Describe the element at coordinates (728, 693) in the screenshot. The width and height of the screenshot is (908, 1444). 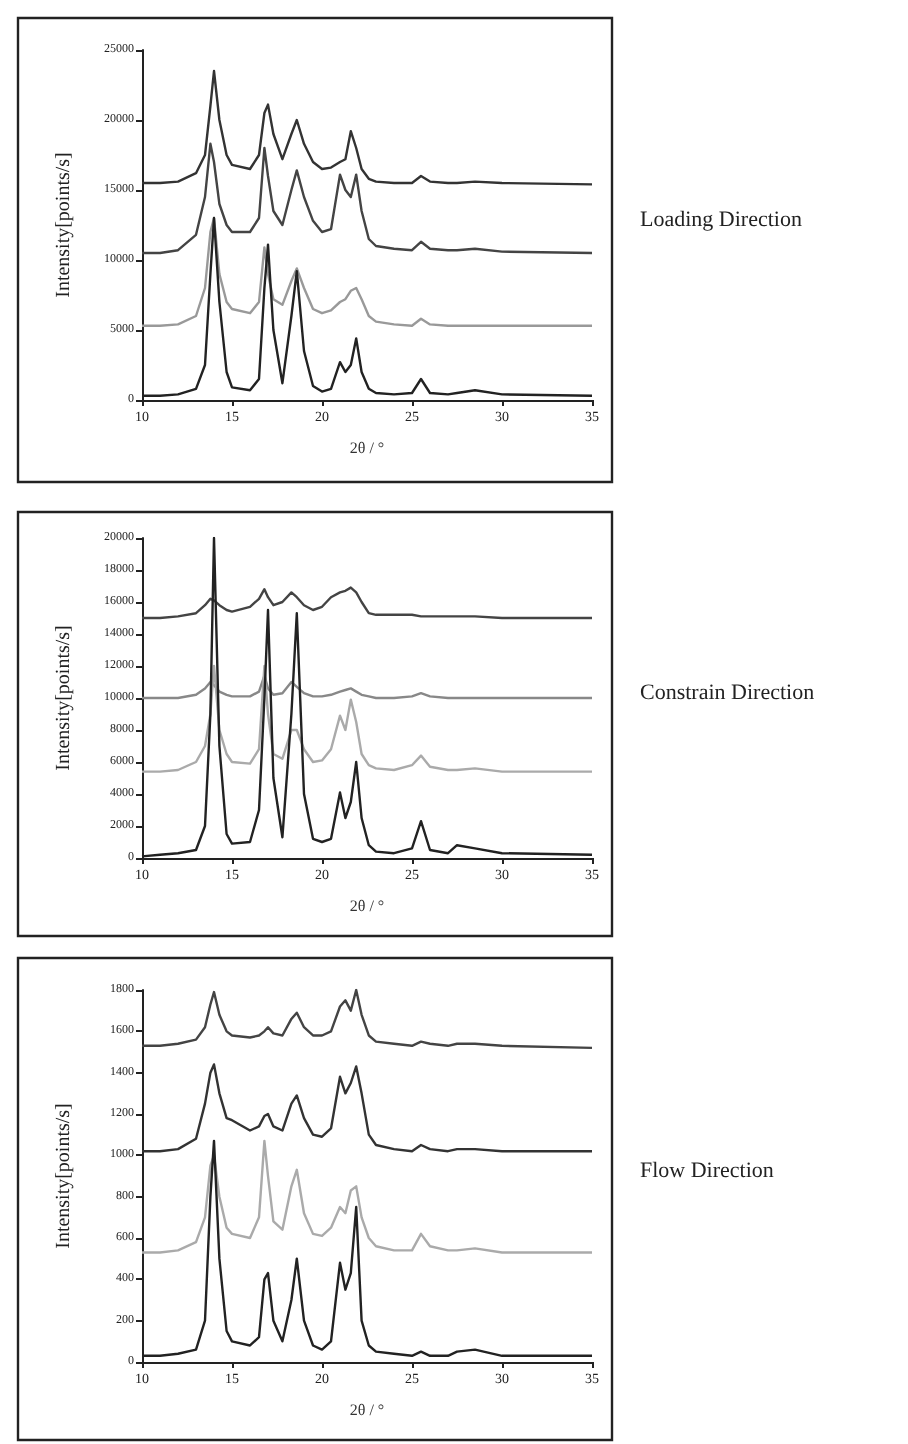
I see `text: Constrain Direction` at that location.